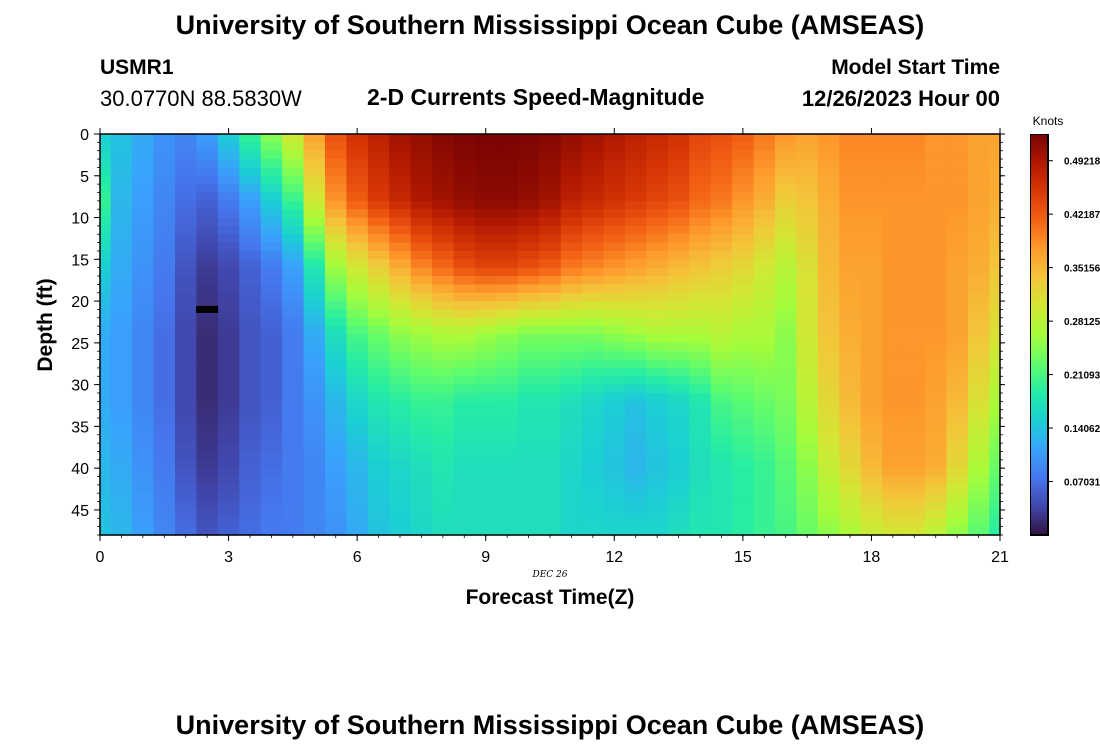 The height and width of the screenshot is (750, 1100). I want to click on model-start-value: 12/26/2023 Hour 00, so click(900, 98).